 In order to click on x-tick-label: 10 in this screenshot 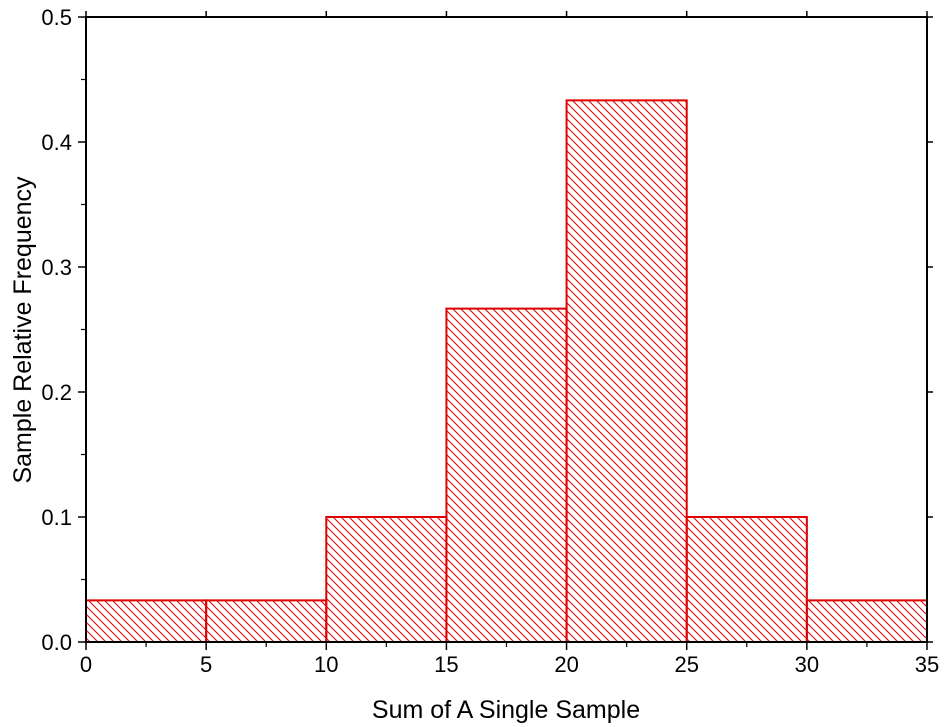, I will do `click(326, 664)`.